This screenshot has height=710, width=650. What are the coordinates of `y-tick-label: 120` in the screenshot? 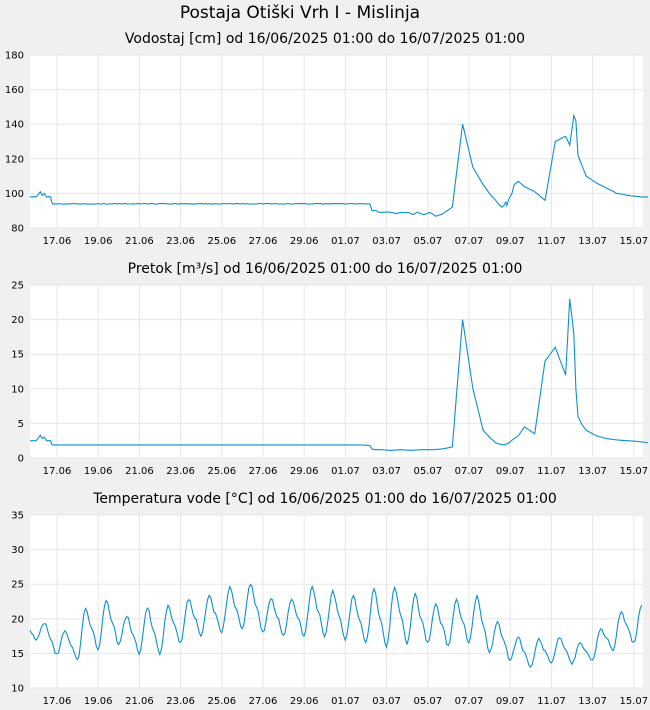 It's located at (14, 159).